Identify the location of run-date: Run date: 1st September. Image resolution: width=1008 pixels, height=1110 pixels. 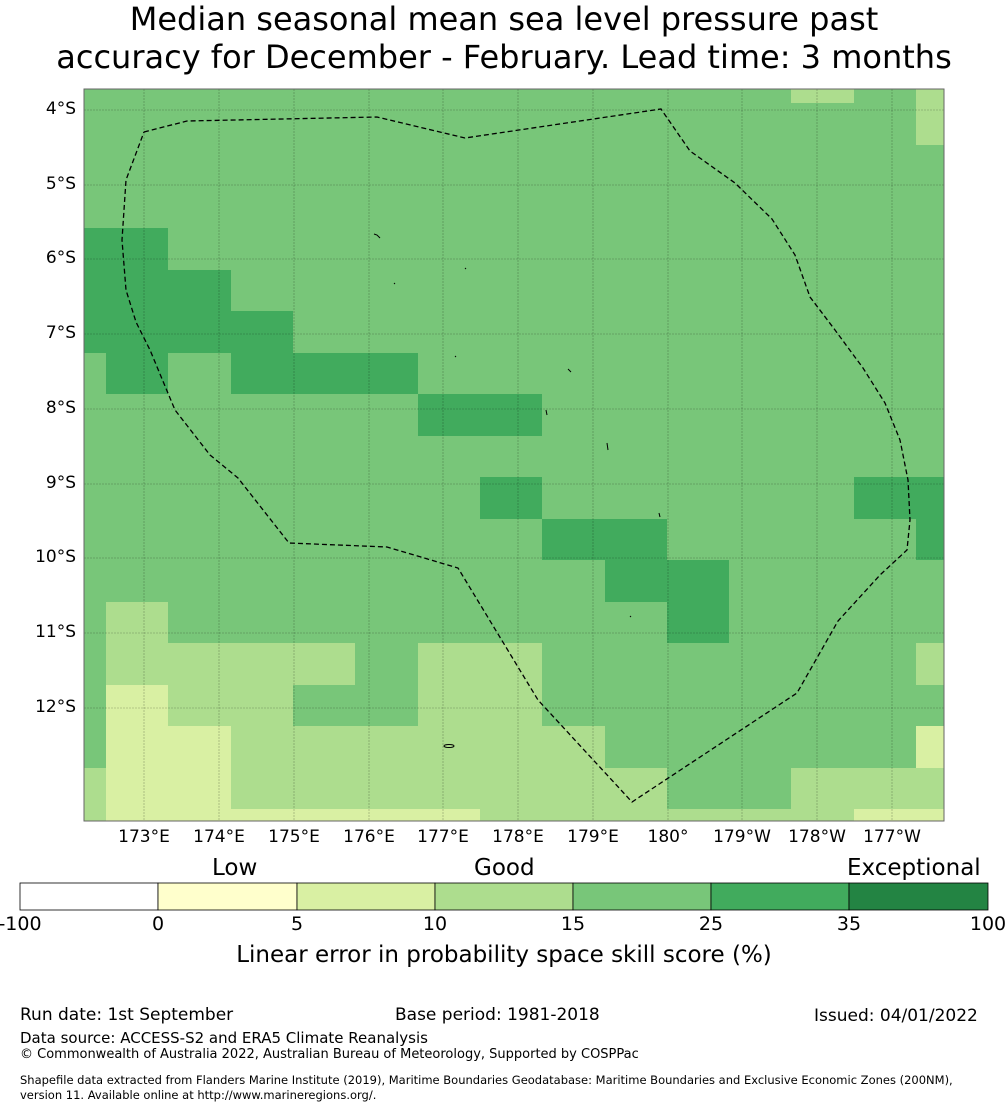
(127, 1015).